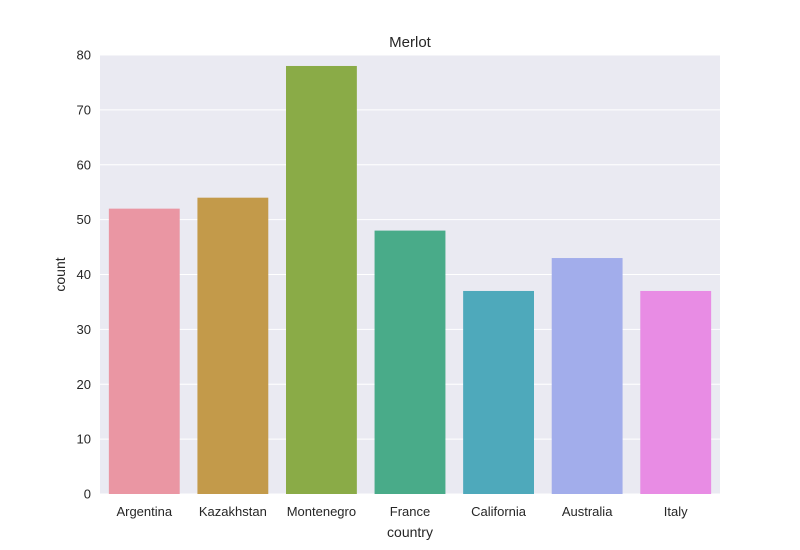 The image size is (800, 550). I want to click on bar-kazakhstan, so click(233, 346).